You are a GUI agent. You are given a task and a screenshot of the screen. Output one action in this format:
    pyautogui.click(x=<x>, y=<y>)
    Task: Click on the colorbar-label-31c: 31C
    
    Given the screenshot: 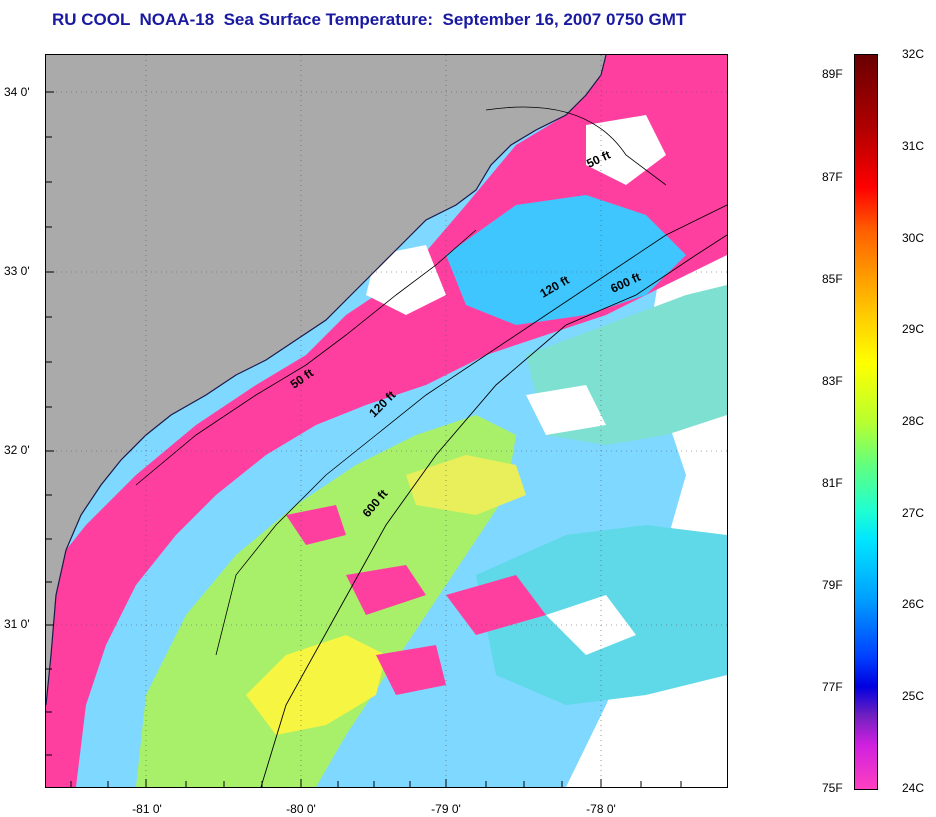 What is the action you would take?
    pyautogui.click(x=913, y=146)
    